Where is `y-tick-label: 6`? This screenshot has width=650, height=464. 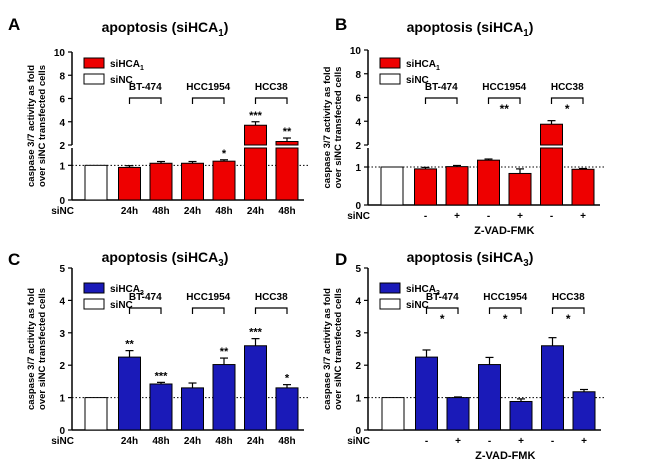 y-tick-label: 6 is located at coordinates (358, 99).